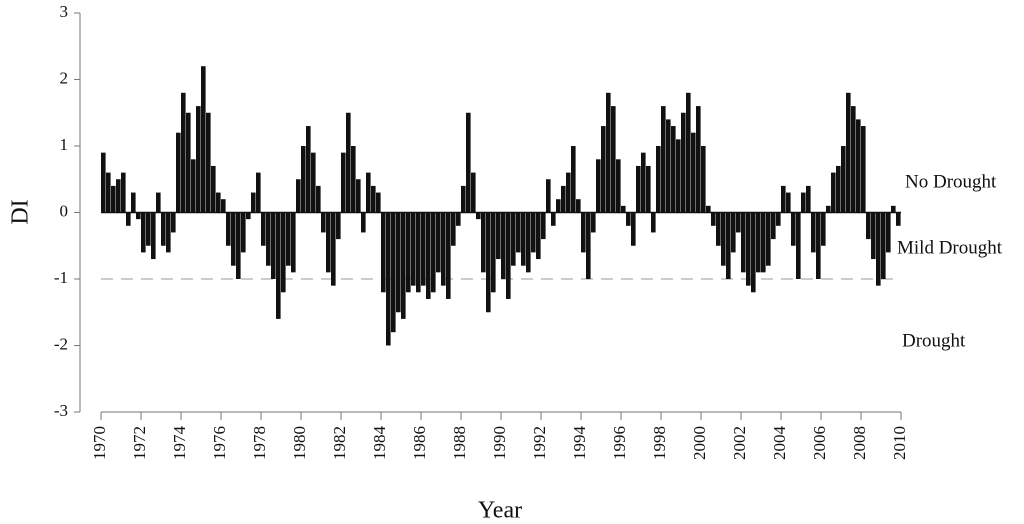  What do you see at coordinates (419, 443) in the screenshot?
I see `x-tick-label: 1986` at bounding box center [419, 443].